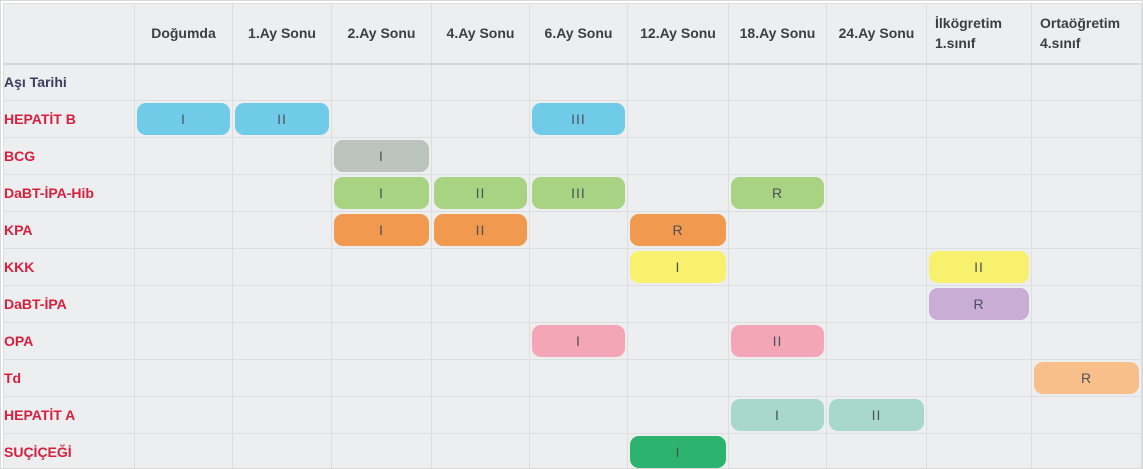 The image size is (1143, 469). What do you see at coordinates (69, 156) in the screenshot?
I see `row-label: BCG` at bounding box center [69, 156].